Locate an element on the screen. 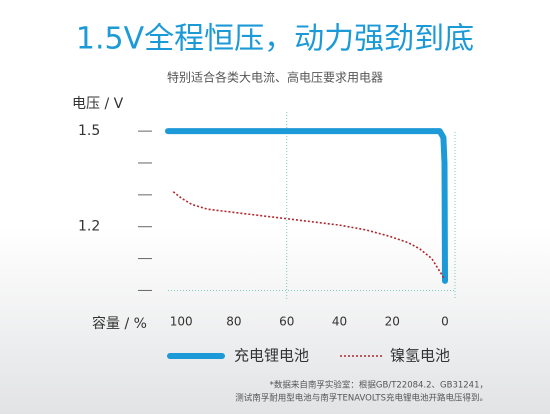 This screenshot has width=550, height=414. legend-label: 充电锂电池 is located at coordinates (271, 356).